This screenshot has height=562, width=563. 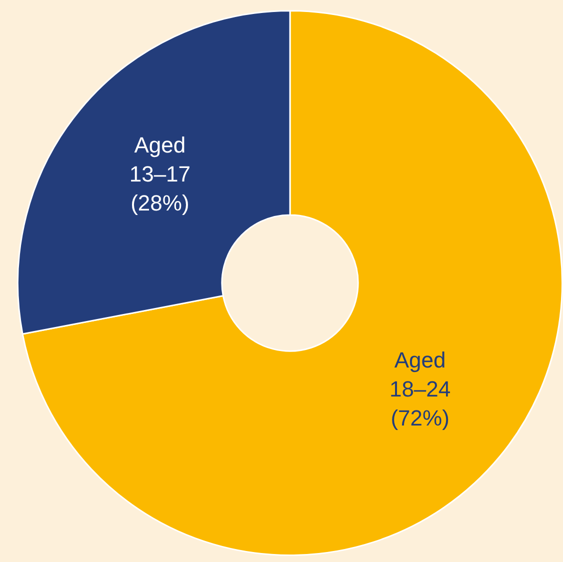 I want to click on slice-label: Aged 18–24, so click(x=420, y=375).